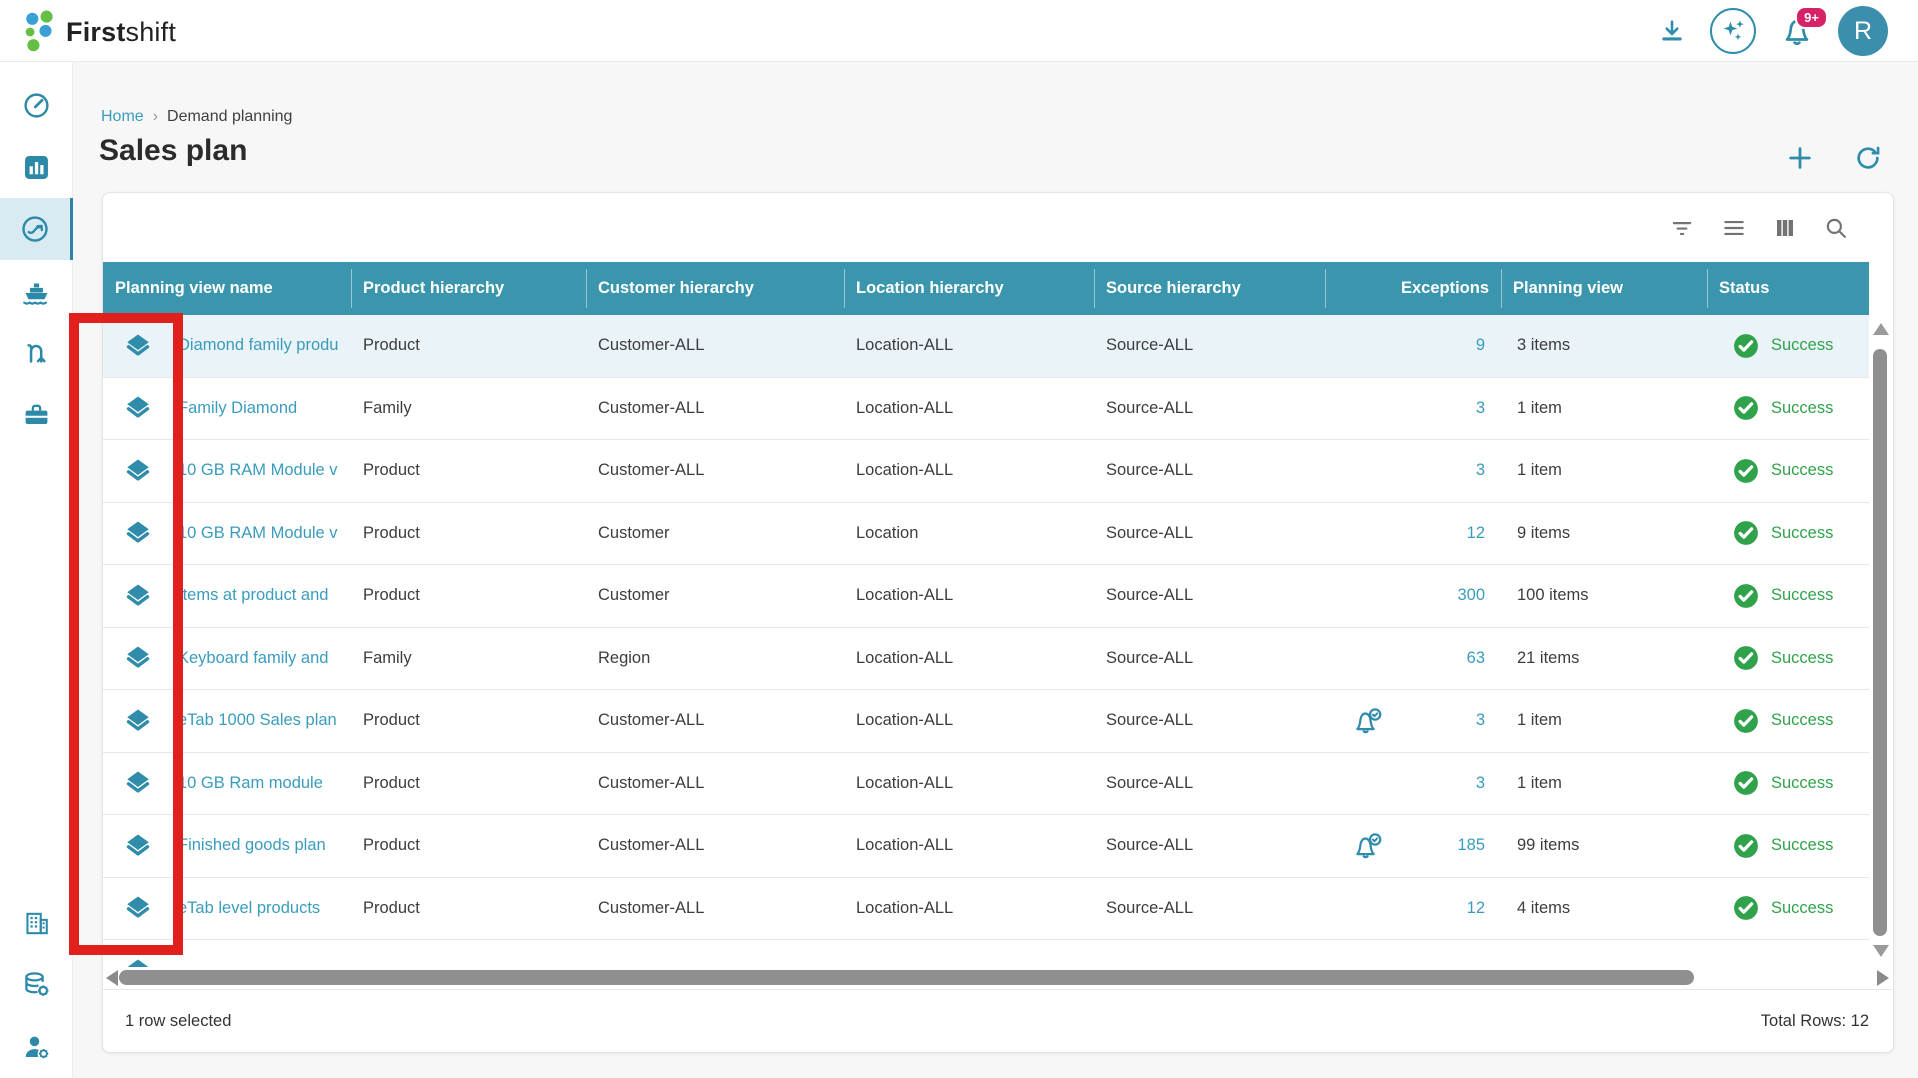  I want to click on status-text: Success, so click(1802, 595).